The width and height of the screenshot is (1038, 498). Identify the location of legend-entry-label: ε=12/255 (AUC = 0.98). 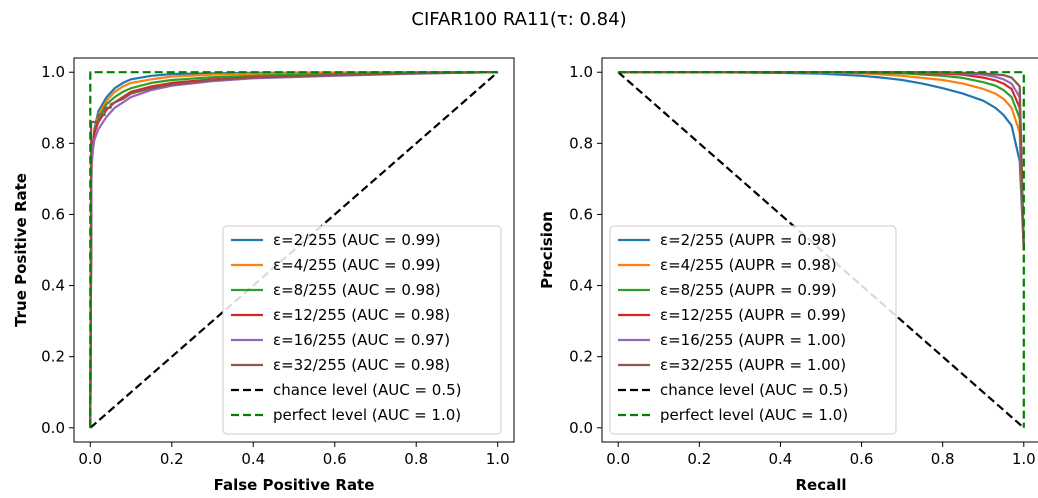
(361, 315).